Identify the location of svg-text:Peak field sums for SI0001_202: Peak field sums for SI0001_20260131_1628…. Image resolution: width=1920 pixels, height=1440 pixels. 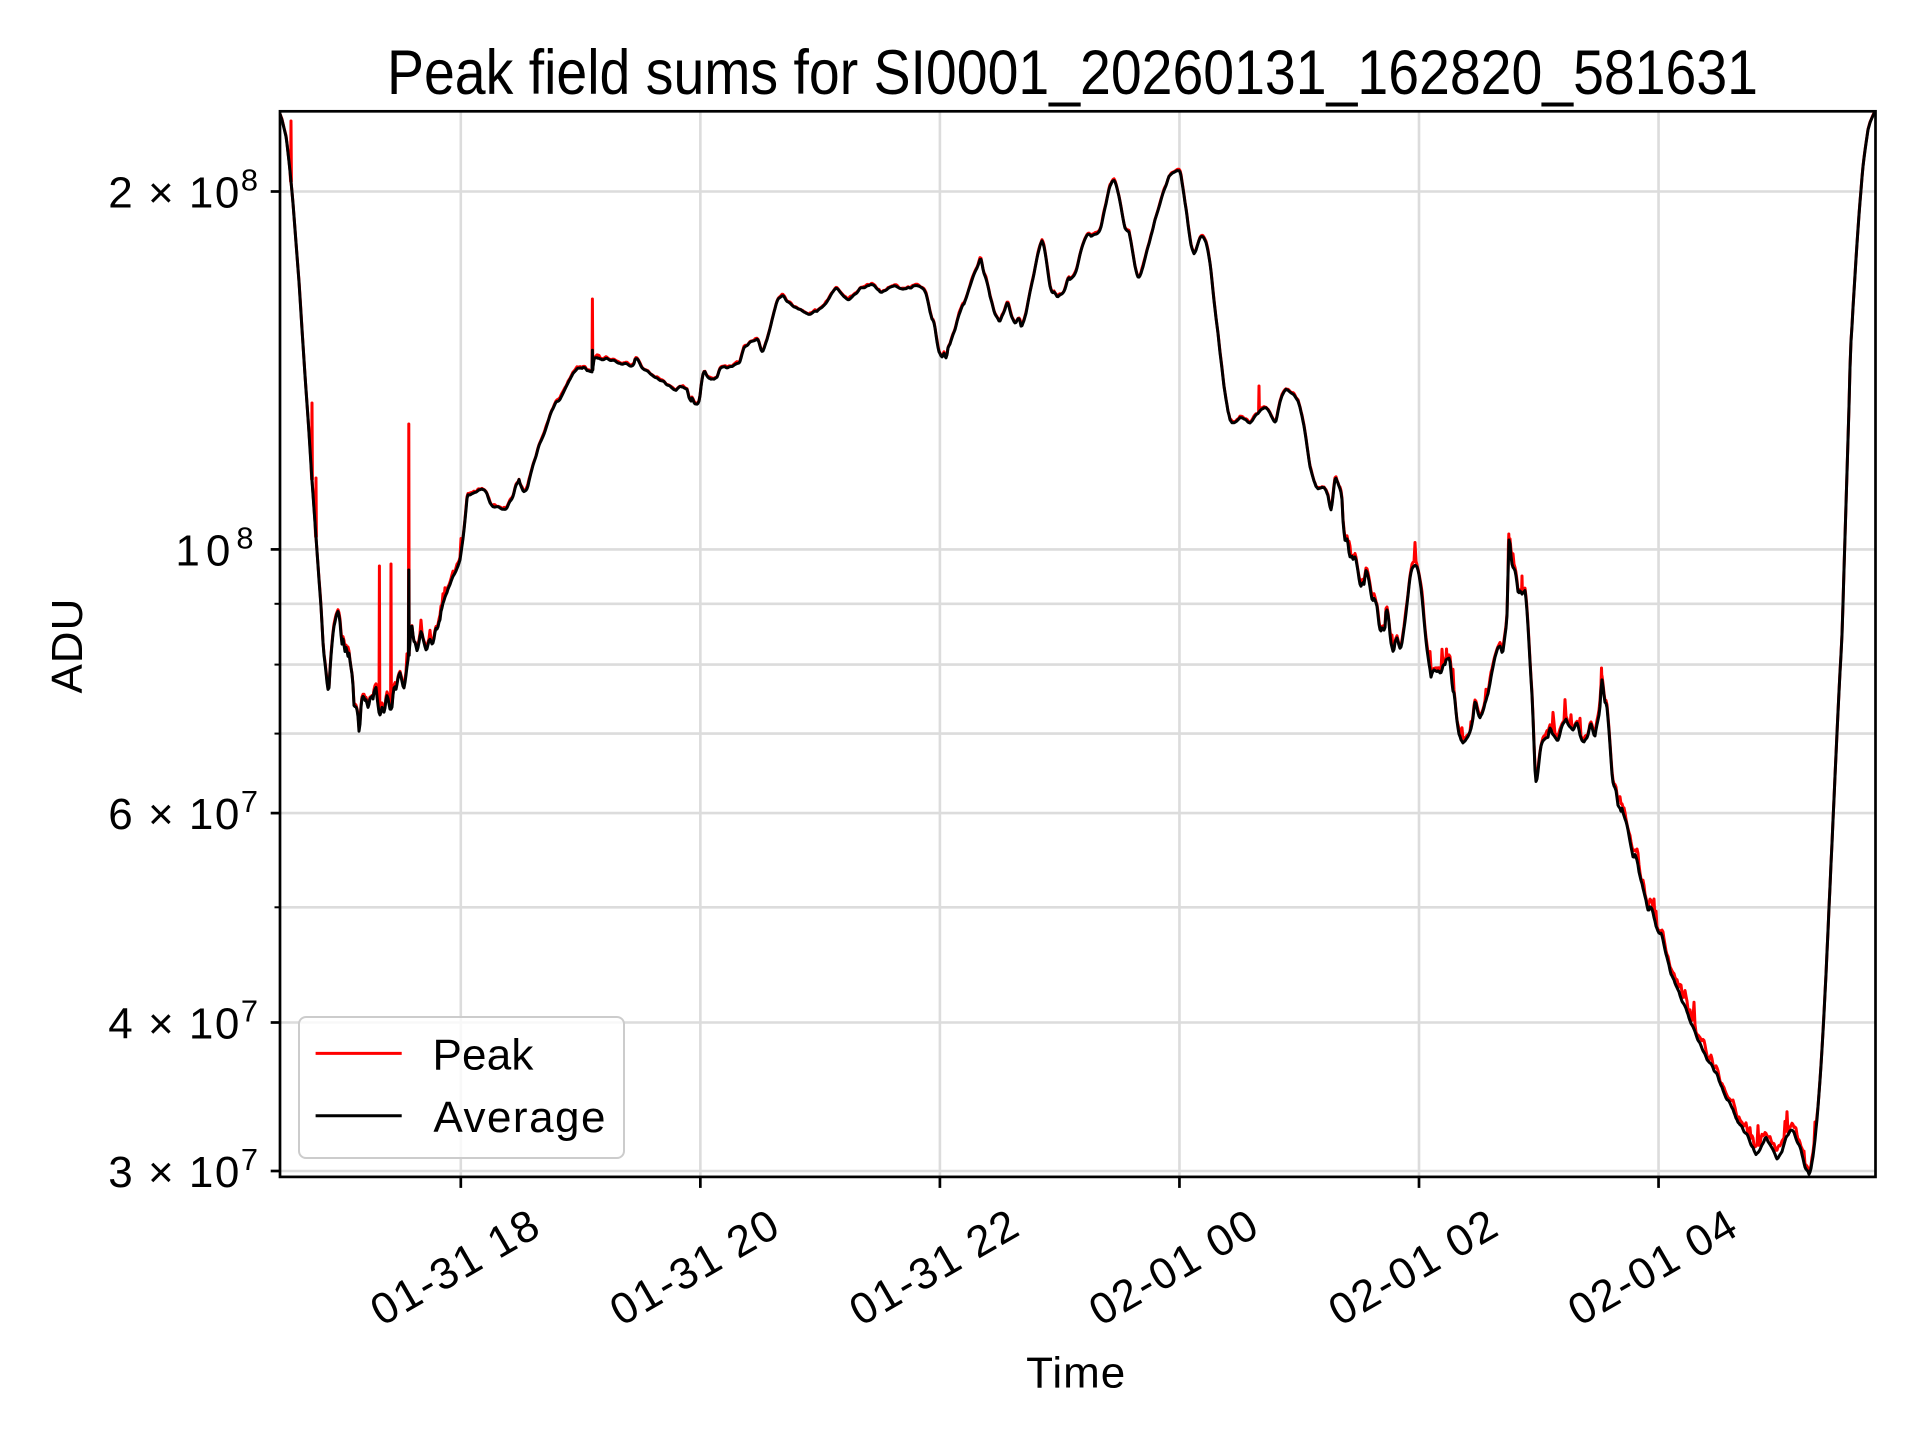
(1072, 73).